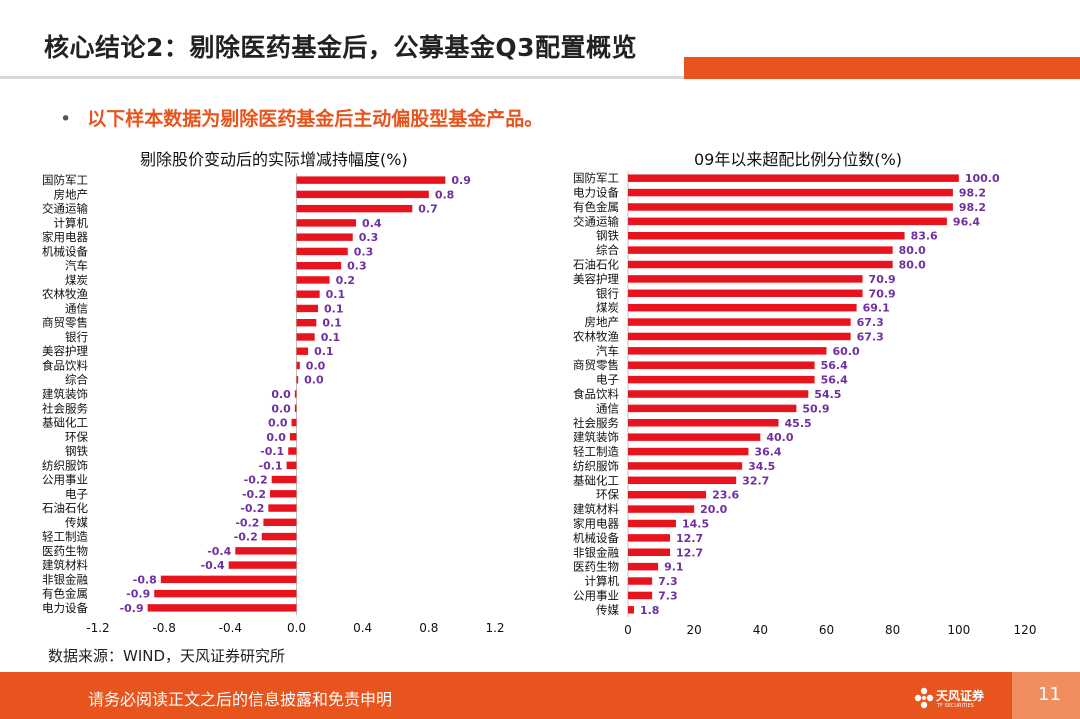  I want to click on chart2-data-label: 9.1, so click(674, 567).